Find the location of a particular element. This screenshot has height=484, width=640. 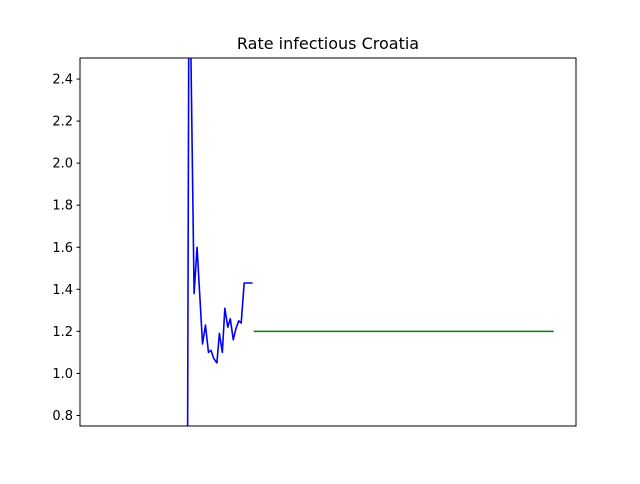

y-tick-label: 2.2 is located at coordinates (62, 122).